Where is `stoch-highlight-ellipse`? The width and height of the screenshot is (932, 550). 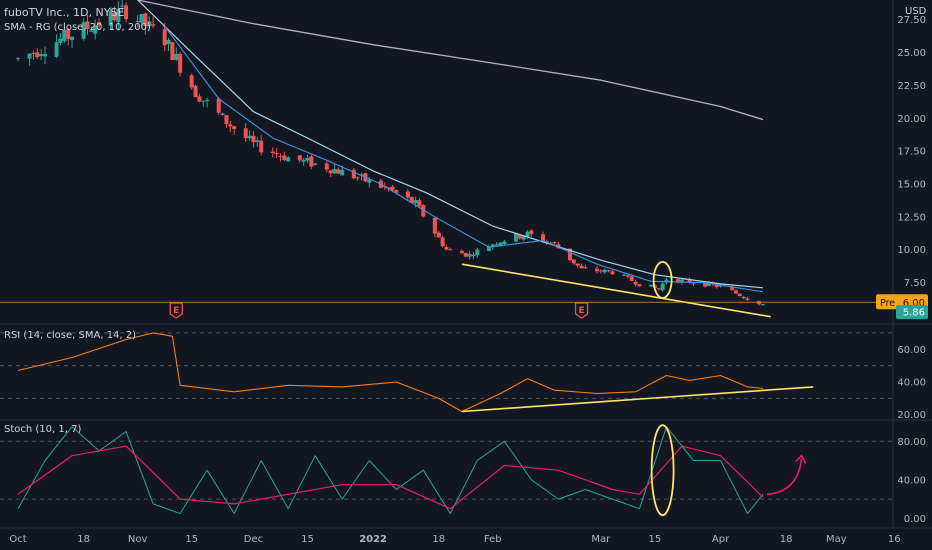
stoch-highlight-ellipse is located at coordinates (662, 470).